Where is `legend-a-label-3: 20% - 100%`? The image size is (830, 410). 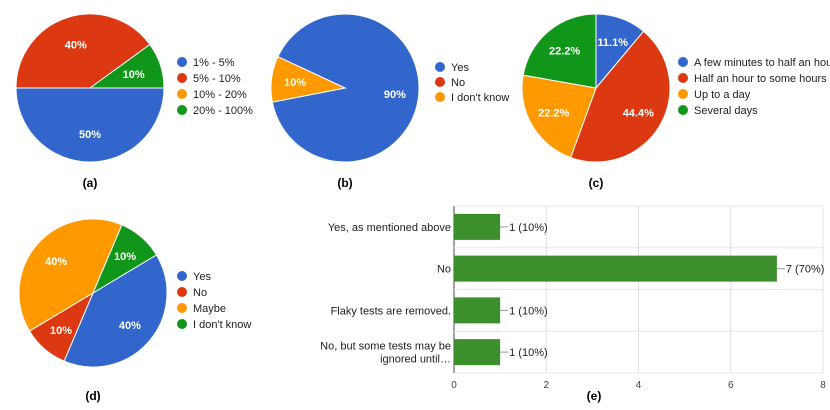 legend-a-label-3: 20% - 100% is located at coordinates (223, 111).